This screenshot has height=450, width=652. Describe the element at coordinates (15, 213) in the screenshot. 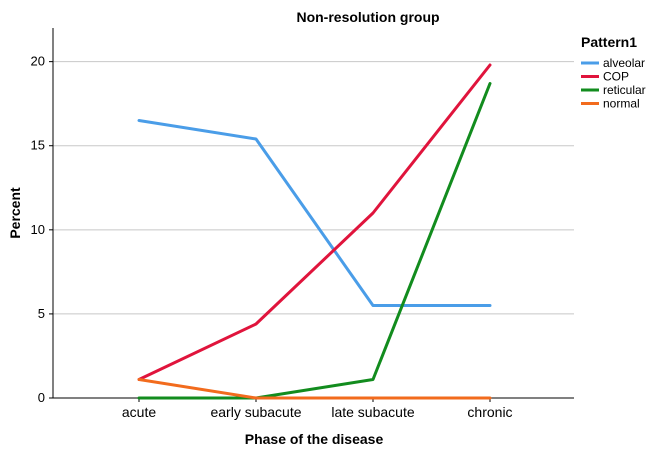

I see `y-axis-title: Percent` at that location.